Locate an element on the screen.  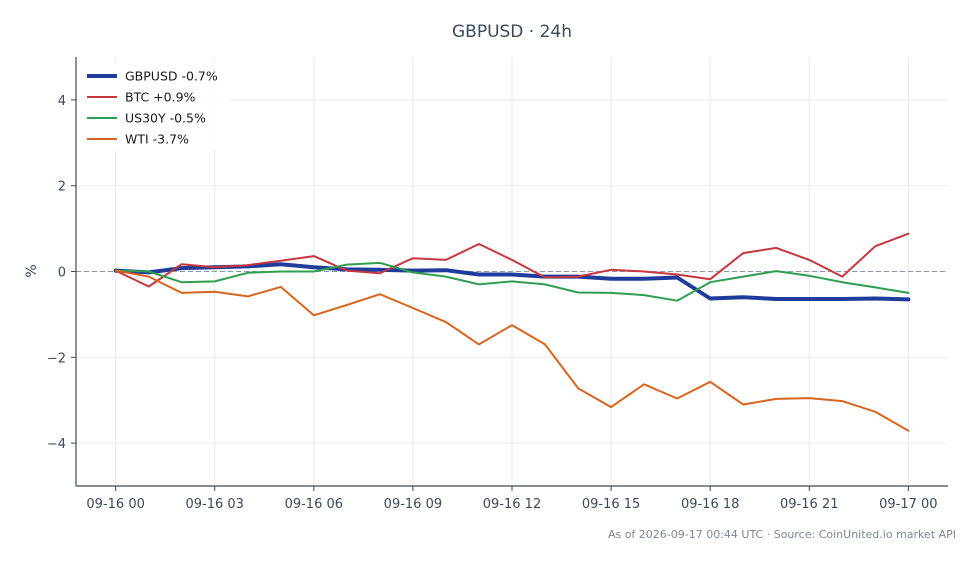
chart-title: GBPUSD · 24h is located at coordinates (512, 32).